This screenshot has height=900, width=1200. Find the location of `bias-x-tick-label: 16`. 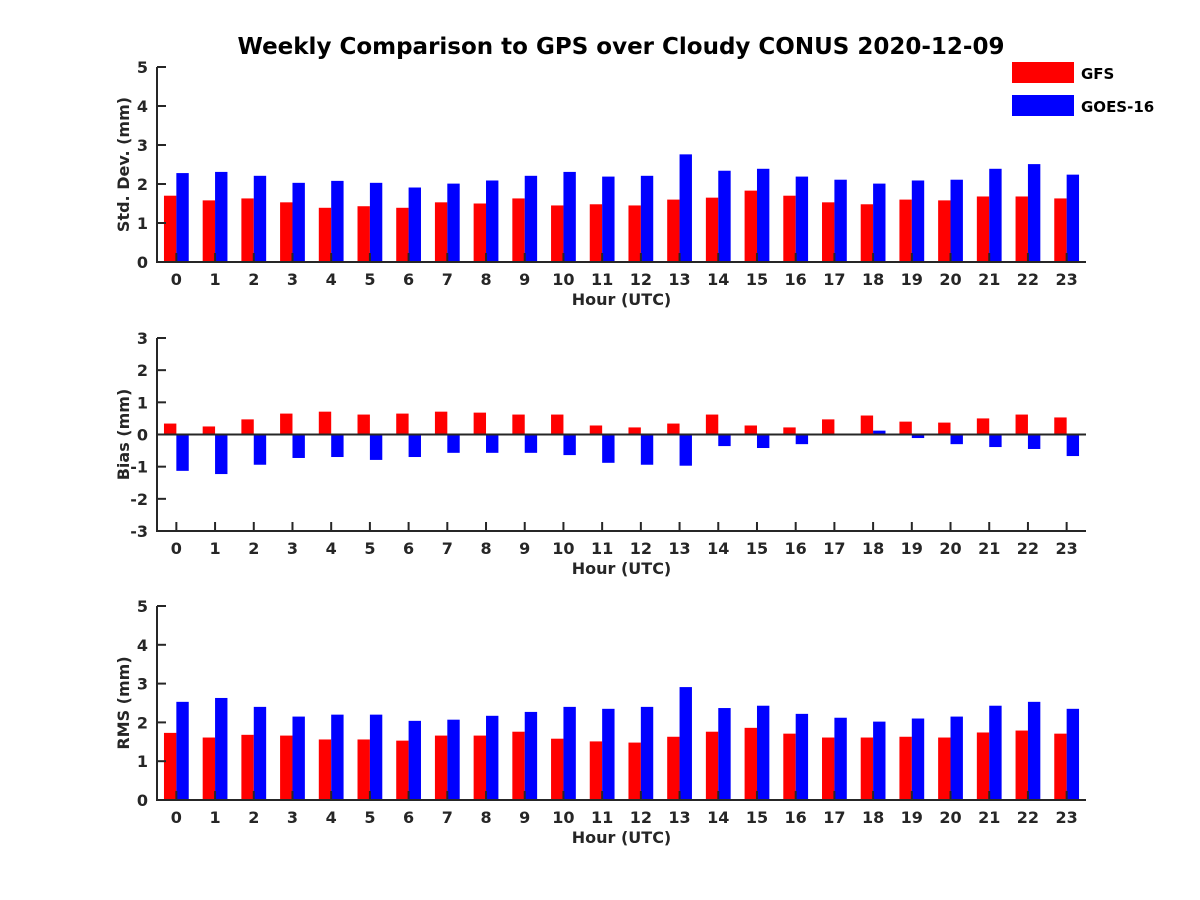

bias-x-tick-label: 16 is located at coordinates (796, 548).